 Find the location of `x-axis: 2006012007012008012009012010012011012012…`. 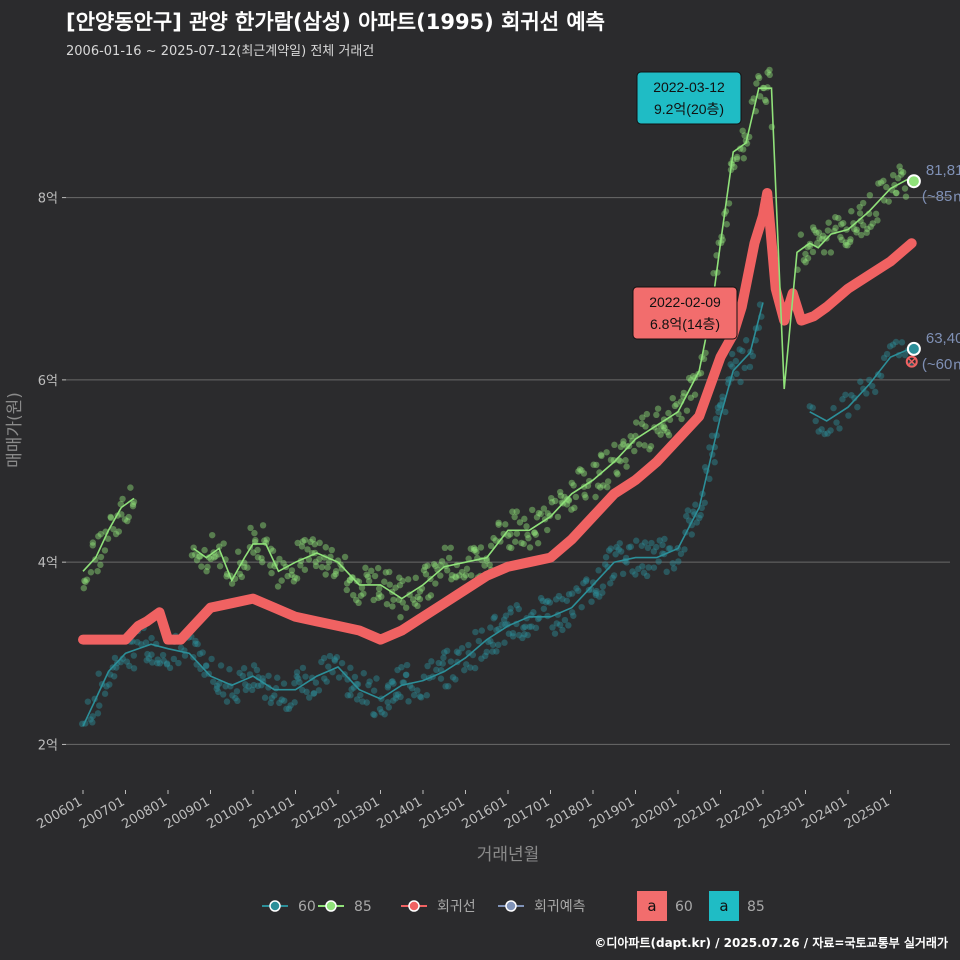

x-axis: 2006012007012008012009012010012011012012… is located at coordinates (464, 811).